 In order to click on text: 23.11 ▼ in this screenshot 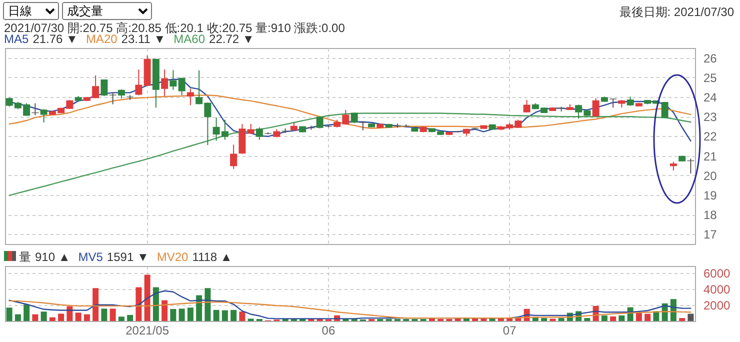, I will do `click(143, 39)`.